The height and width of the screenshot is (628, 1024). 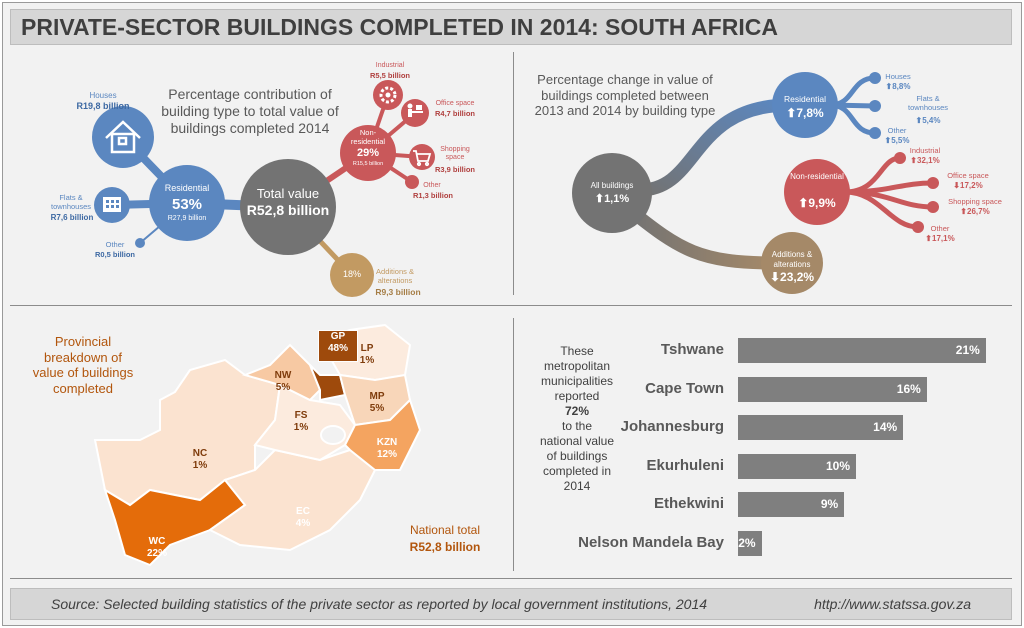 What do you see at coordinates (651, 542) in the screenshot?
I see `bar-category-label: Nelson Mandela Bay` at bounding box center [651, 542].